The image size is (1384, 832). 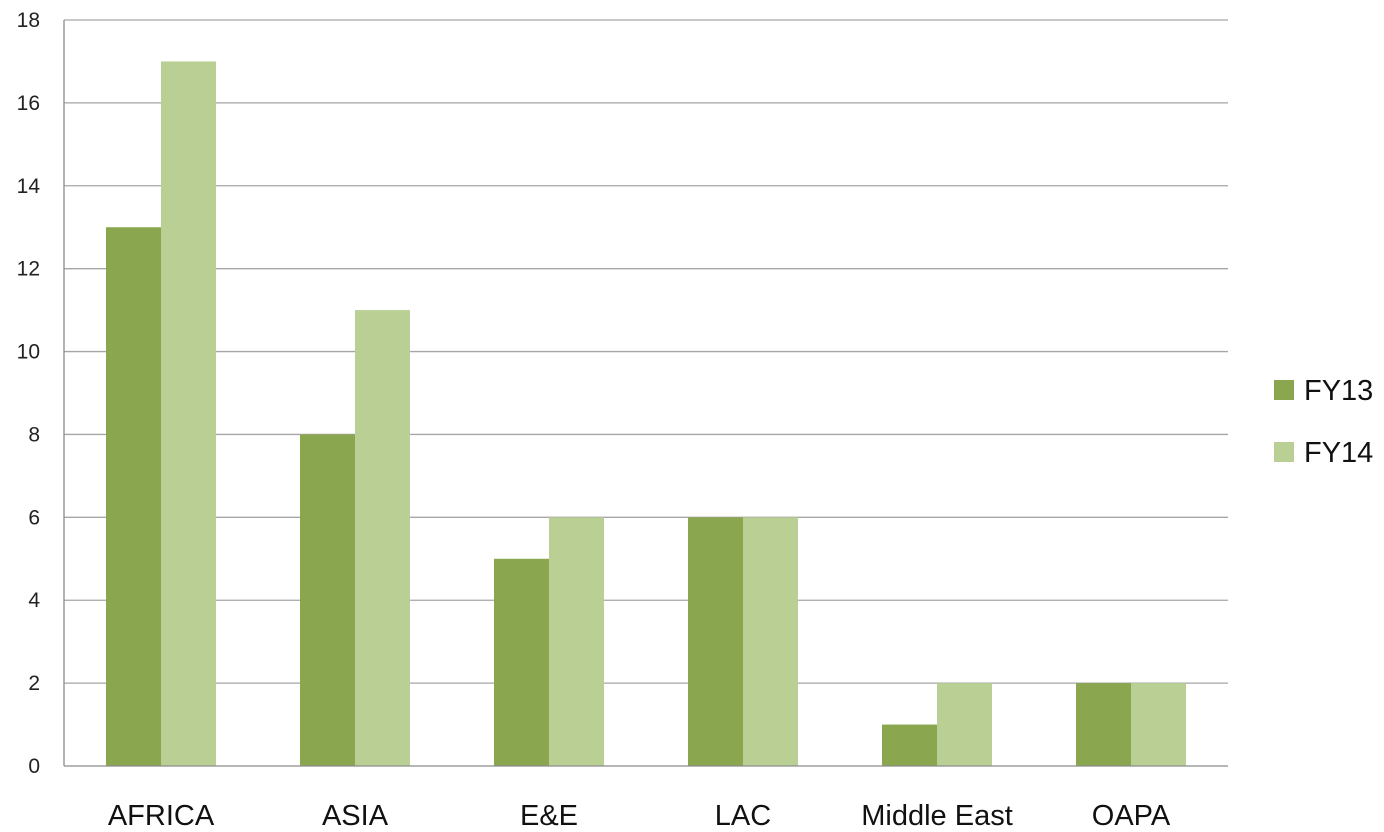 What do you see at coordinates (1323, 422) in the screenshot?
I see `legend: FY13 FY14` at bounding box center [1323, 422].